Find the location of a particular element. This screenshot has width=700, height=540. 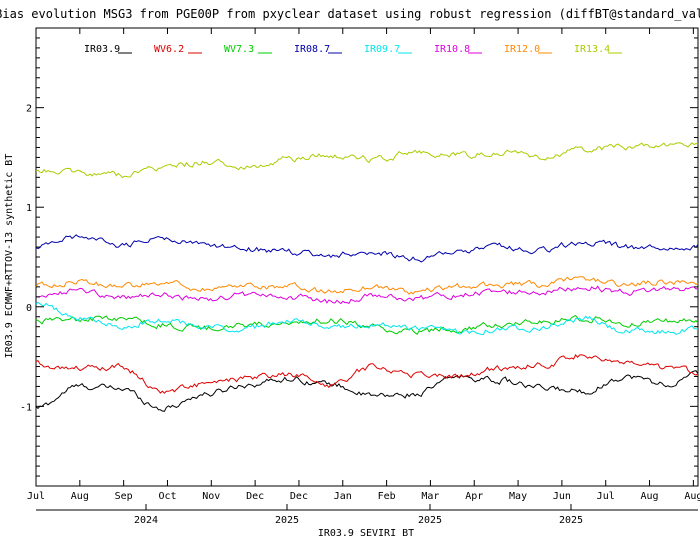

legend-label-wv6-2: WV6.2 is located at coordinates (169, 49).